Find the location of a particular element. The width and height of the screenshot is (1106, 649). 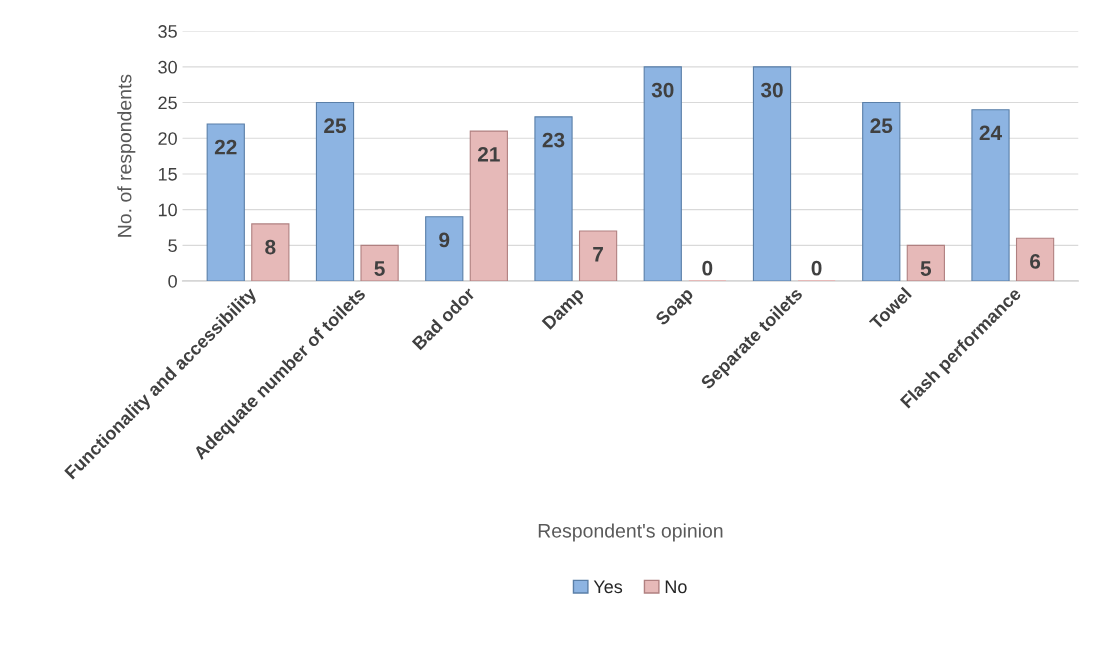

data-label: 6 is located at coordinates (1035, 261).